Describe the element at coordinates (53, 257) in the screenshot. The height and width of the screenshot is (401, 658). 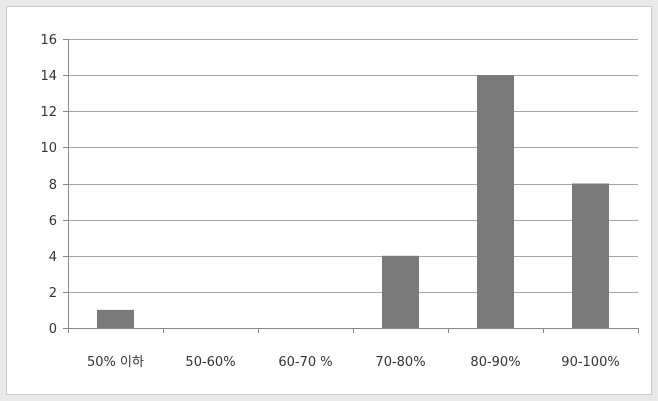
I see `y-tick-label: 4` at that location.